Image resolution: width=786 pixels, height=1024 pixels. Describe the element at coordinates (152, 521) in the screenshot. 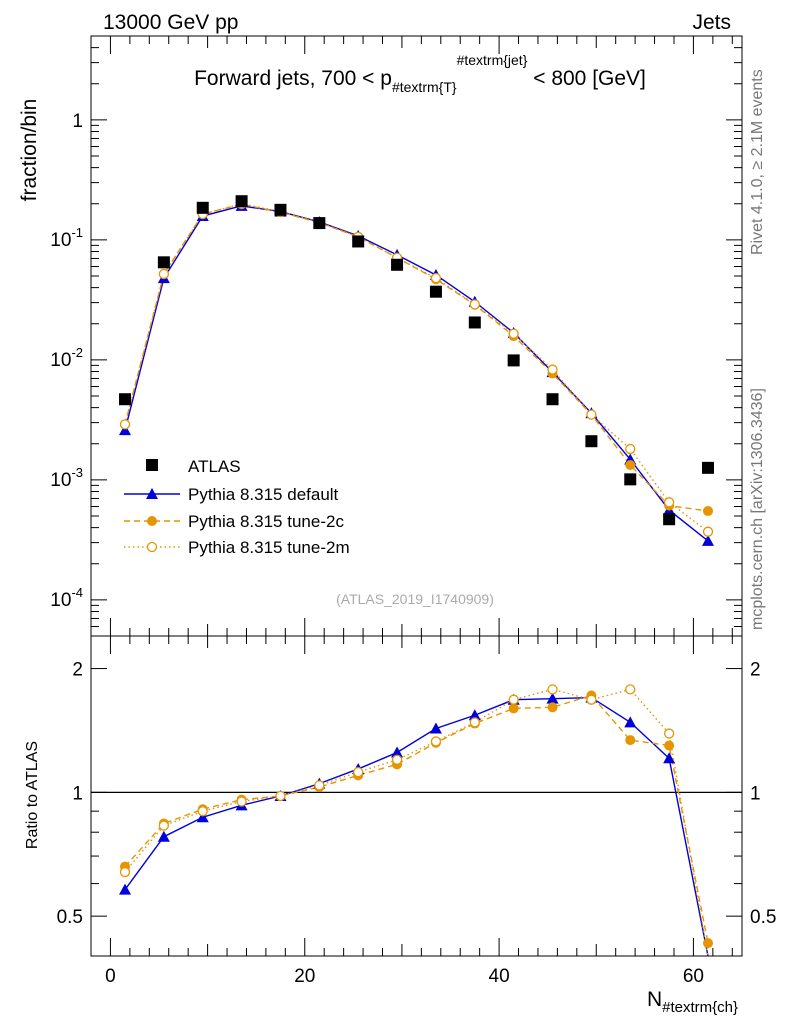

I see `legend-tune2c-marker` at that location.